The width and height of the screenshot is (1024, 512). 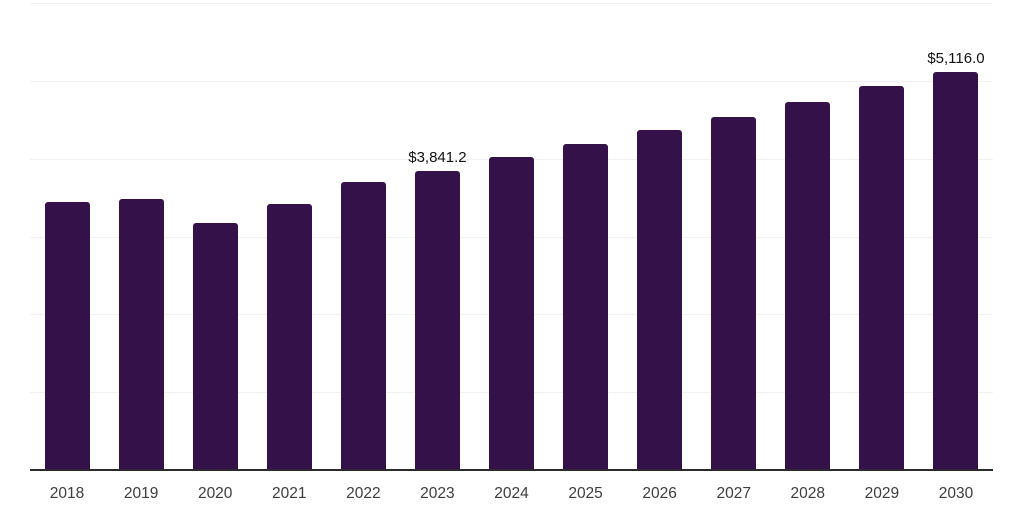 I want to click on x-axis-label-2027: 2027, so click(x=733, y=493).